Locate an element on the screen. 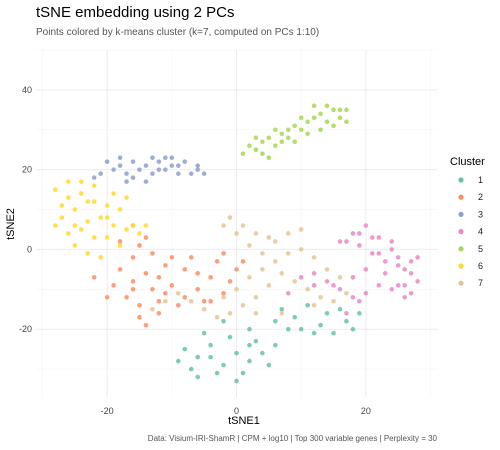 The height and width of the screenshot is (450, 500). x-tick-label: -20 is located at coordinates (107, 411).